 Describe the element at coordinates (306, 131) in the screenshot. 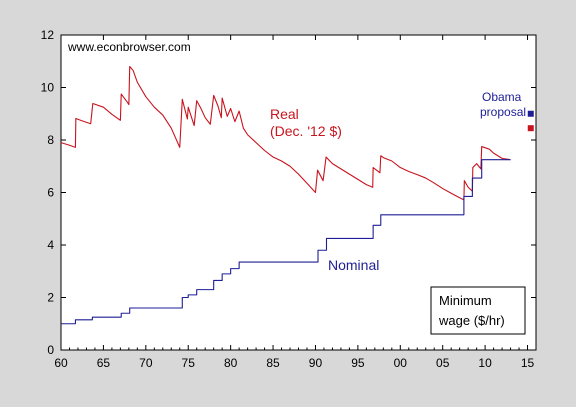

I see `real-series-label-units: (Dec. '12 $)` at that location.